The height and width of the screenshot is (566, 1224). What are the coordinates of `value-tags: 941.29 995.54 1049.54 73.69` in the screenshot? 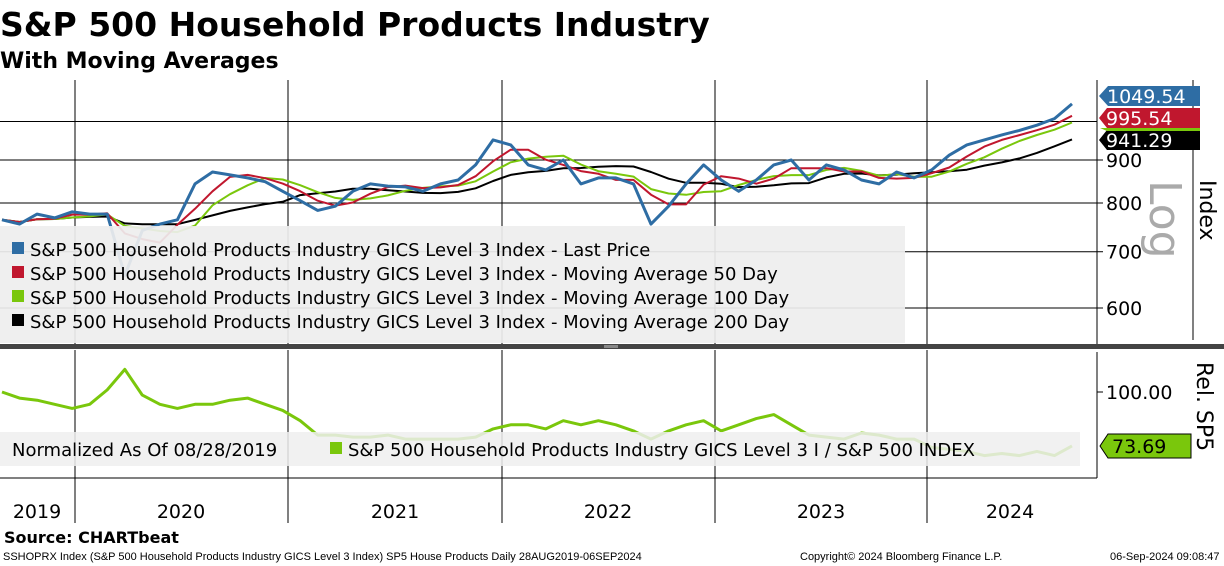 It's located at (1149, 272).